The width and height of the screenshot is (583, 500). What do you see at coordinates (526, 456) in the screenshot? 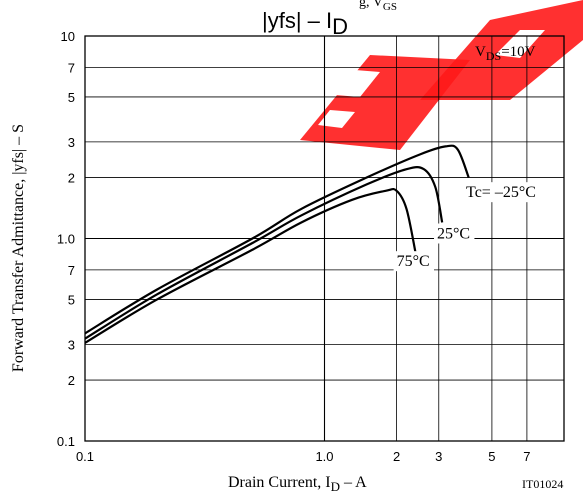
I see `x-tick-label: 7` at bounding box center [526, 456].